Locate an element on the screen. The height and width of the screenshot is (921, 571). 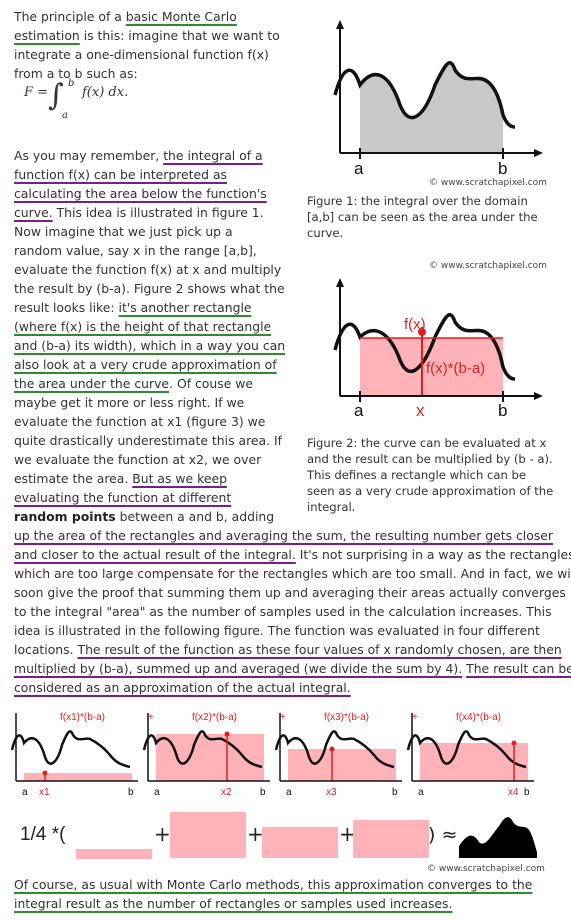
formula-integral-shape is located at coordinates (498, 837).